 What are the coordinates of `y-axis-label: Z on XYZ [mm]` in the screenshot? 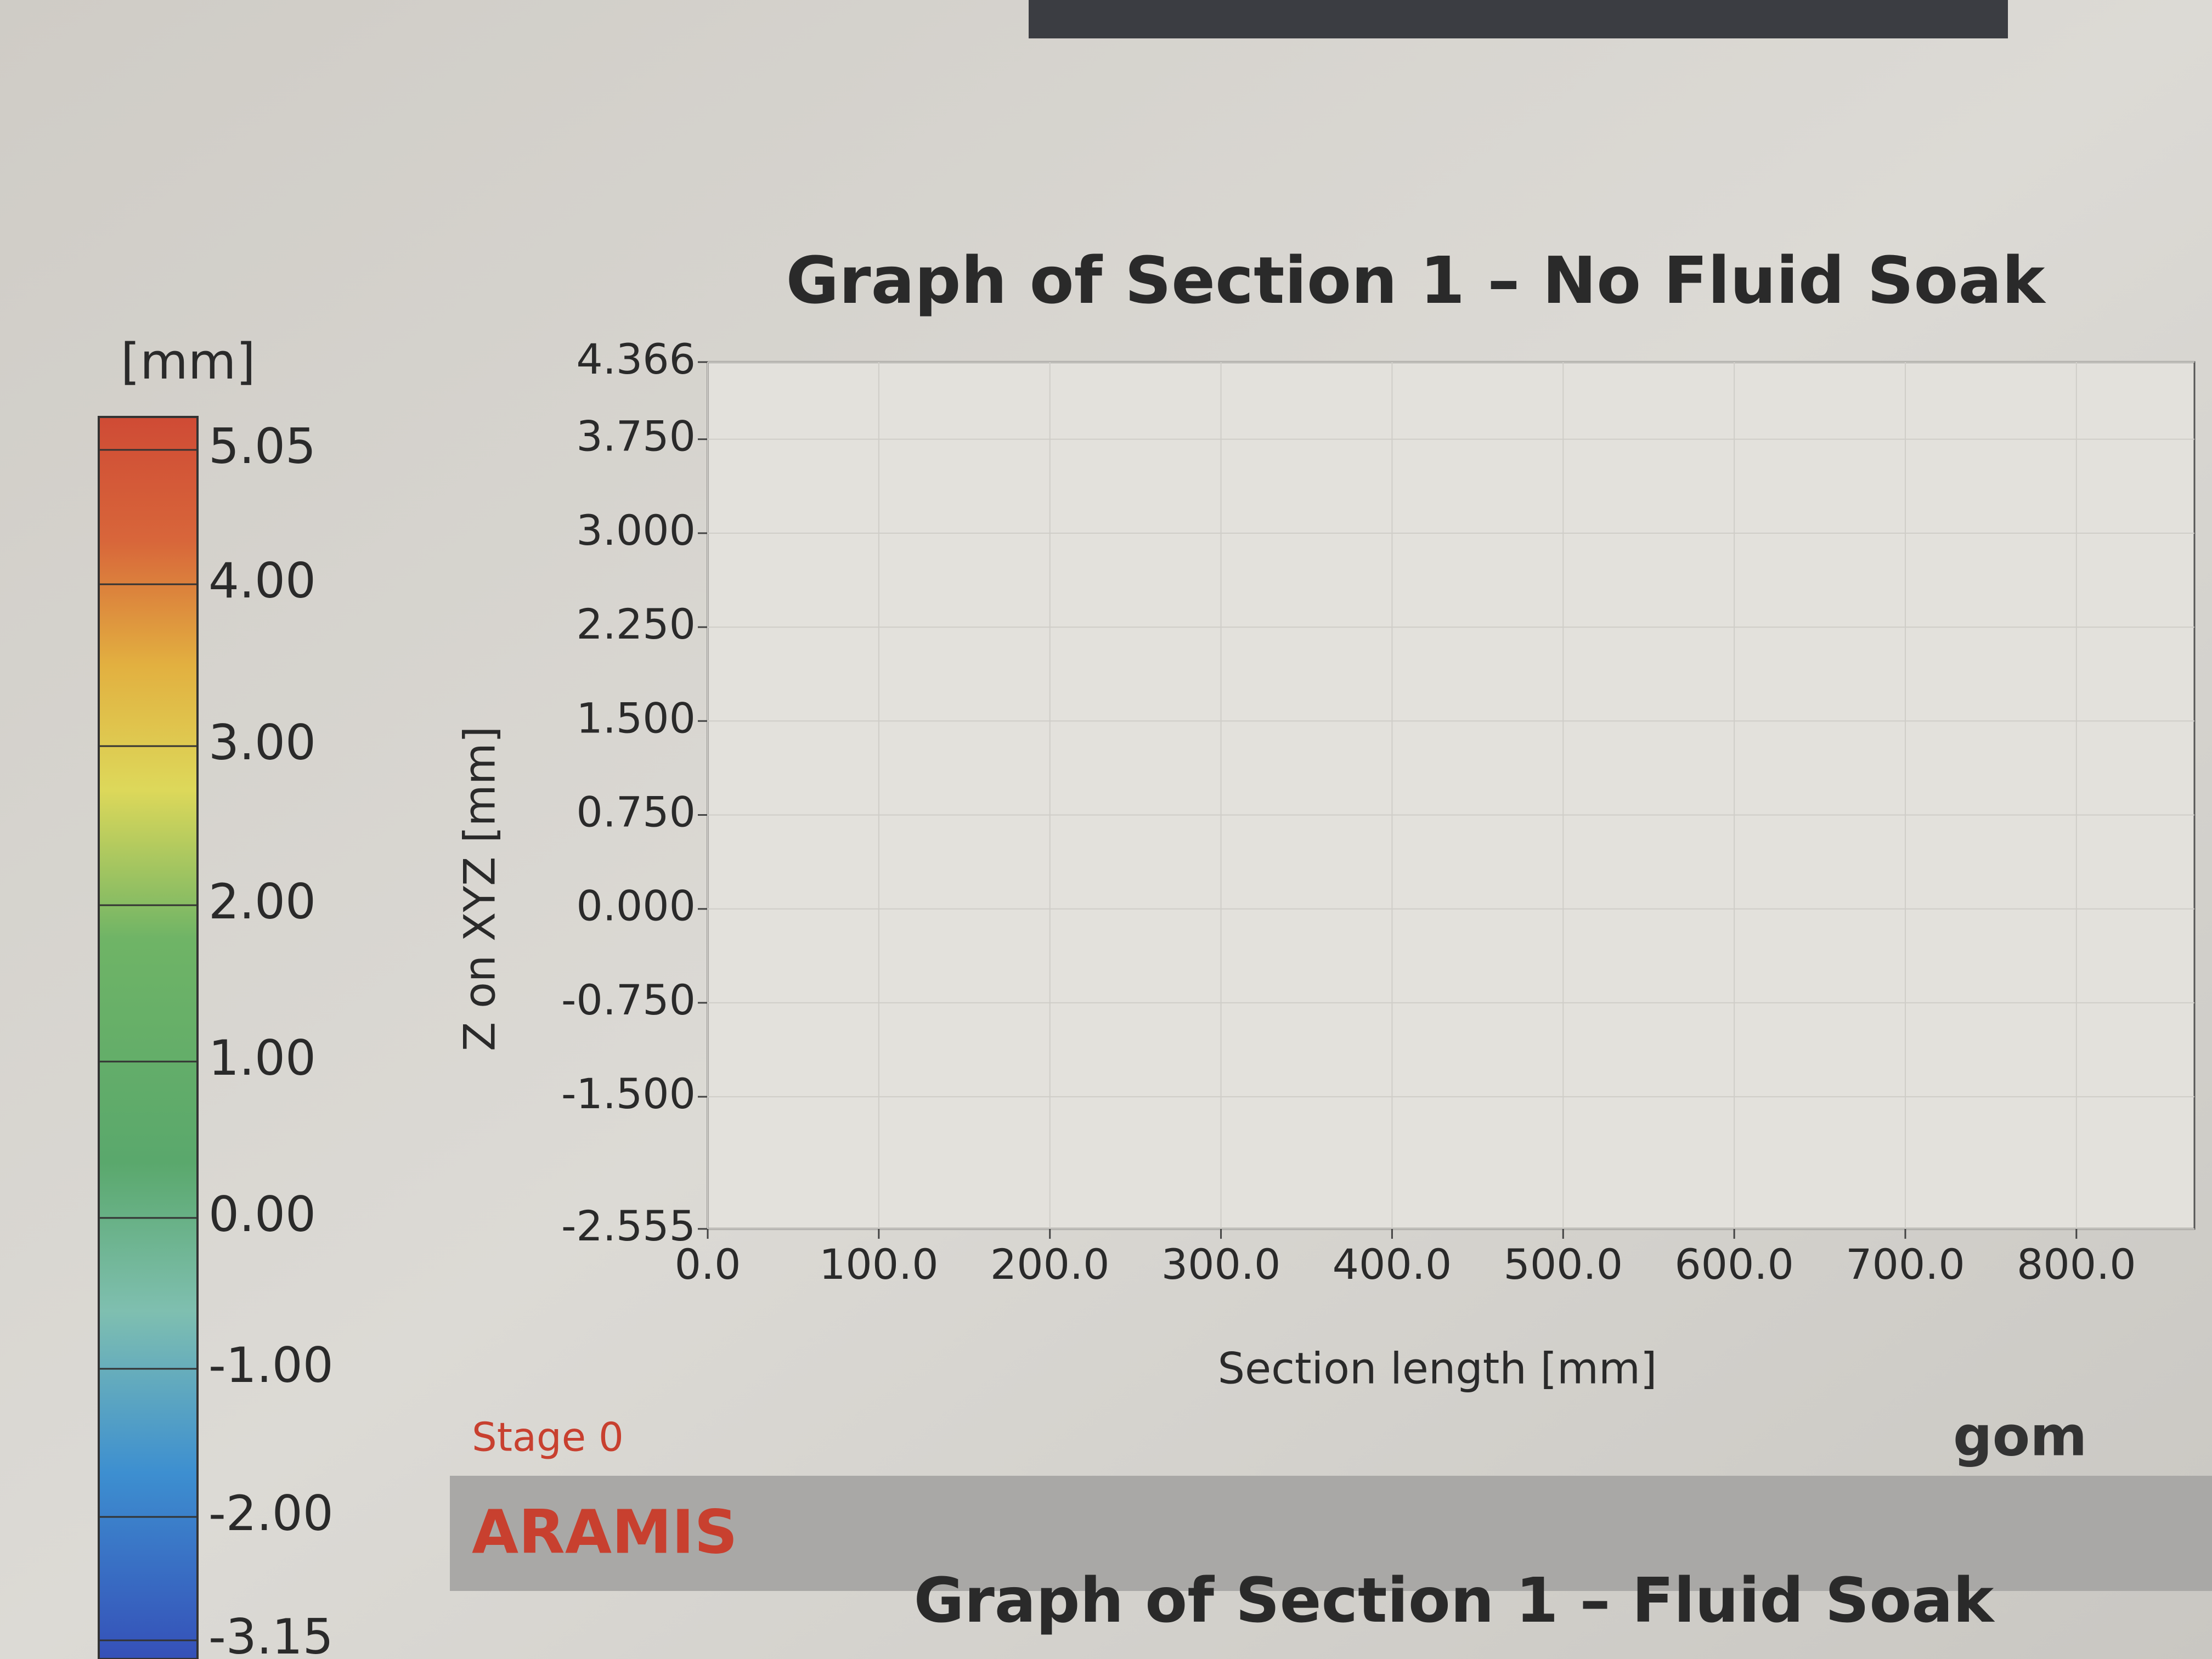 It's located at (480, 888).